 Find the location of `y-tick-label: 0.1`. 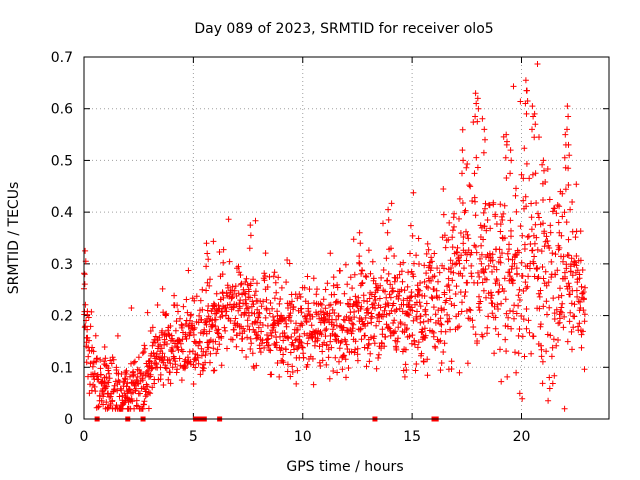

y-tick-label: 0.1 is located at coordinates (62, 368).